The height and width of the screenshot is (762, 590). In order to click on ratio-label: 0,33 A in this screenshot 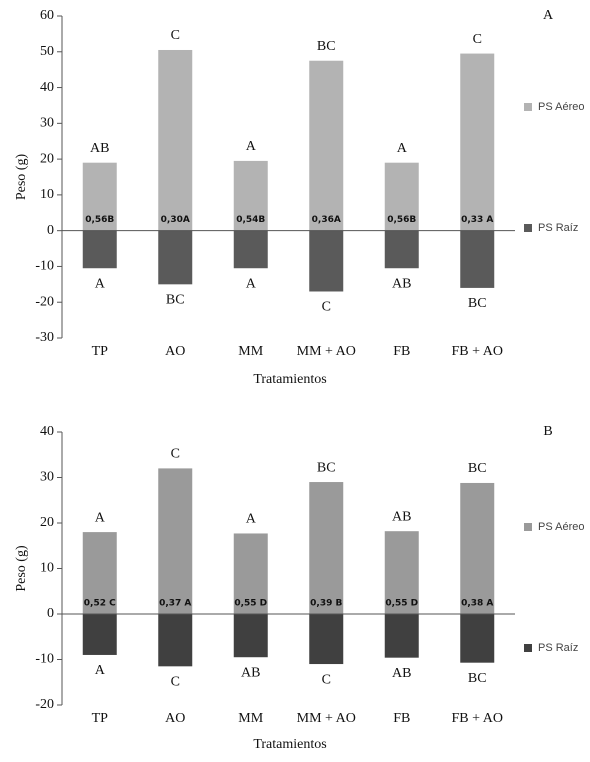, I will do `click(477, 220)`.